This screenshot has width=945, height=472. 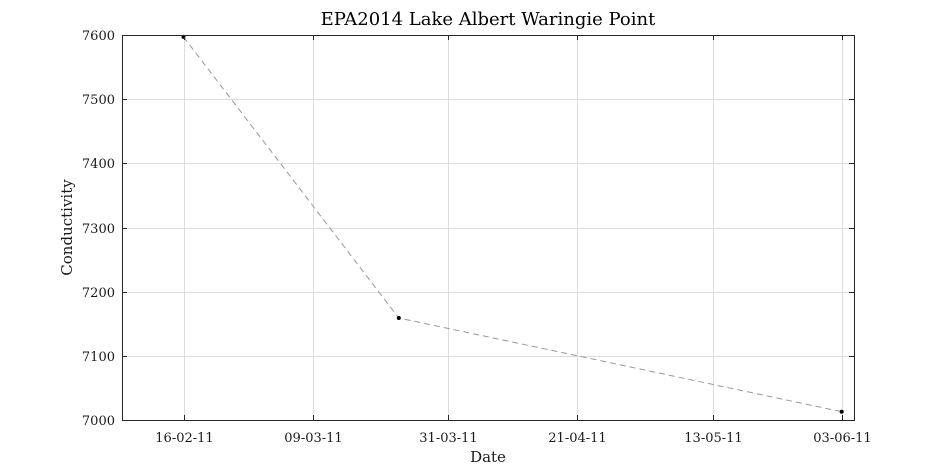 I want to click on y-tick-label: 7200, so click(x=98, y=293).